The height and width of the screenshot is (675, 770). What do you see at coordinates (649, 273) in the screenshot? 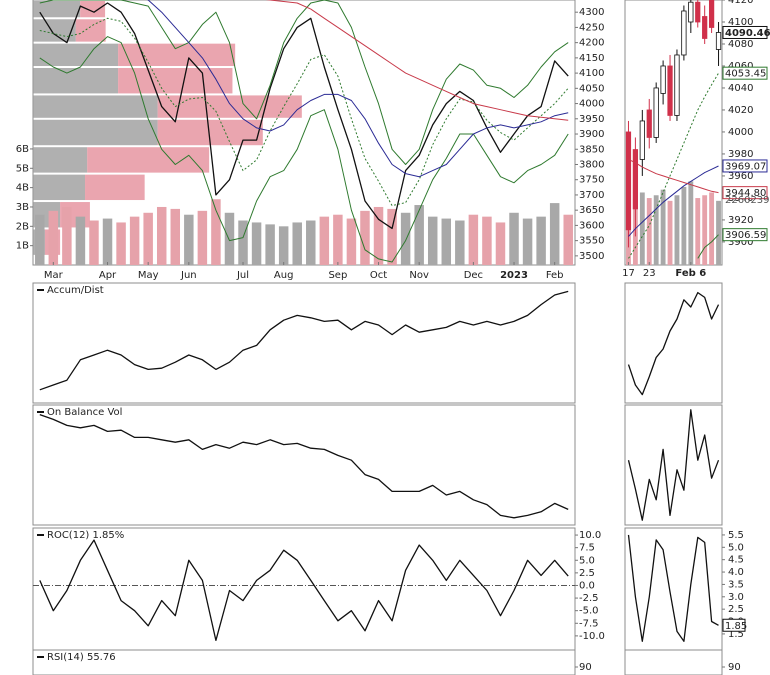
I see `x-tick-label: 23` at bounding box center [649, 273].